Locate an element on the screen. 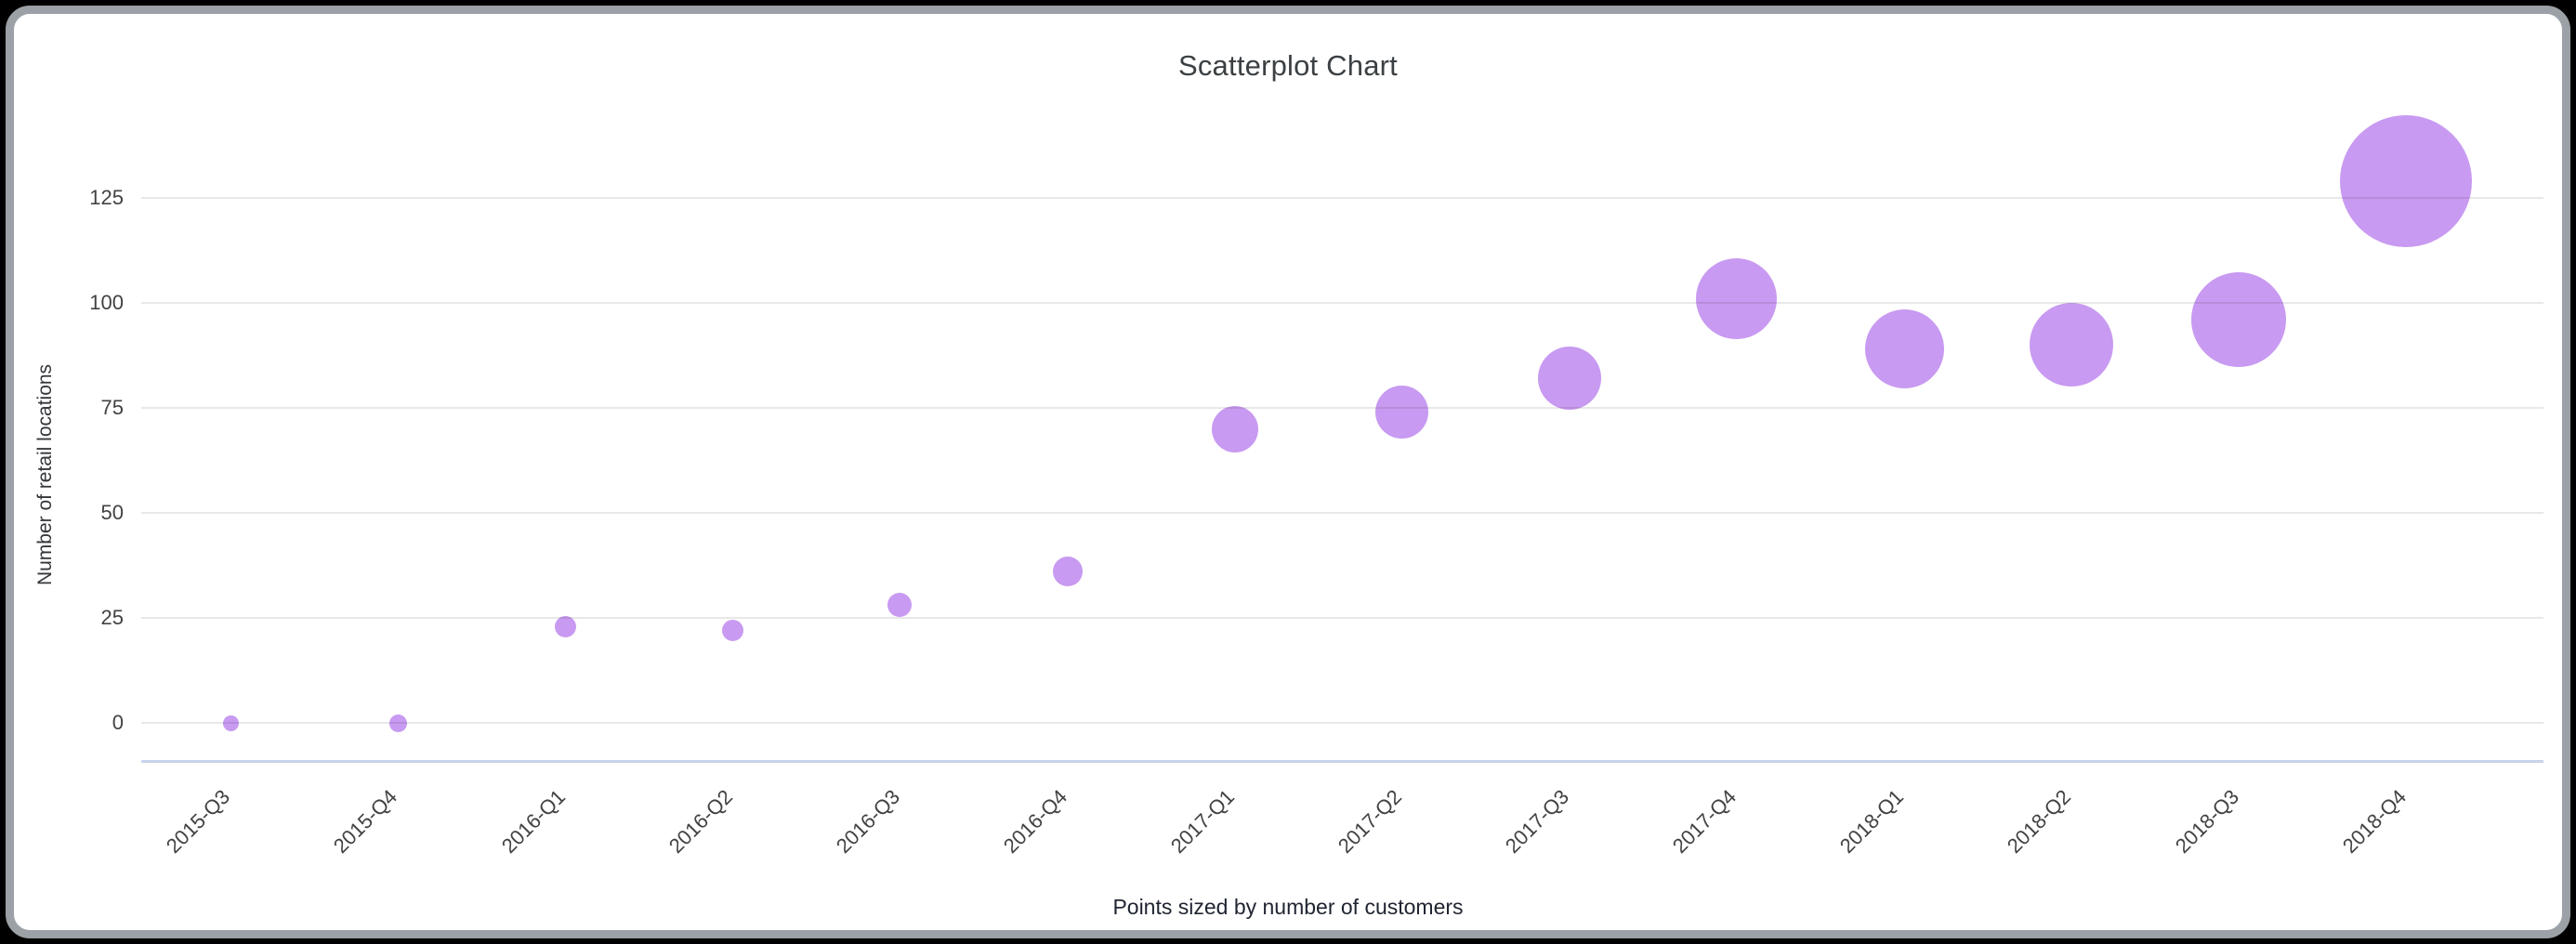  x-axis-line is located at coordinates (1342, 761).